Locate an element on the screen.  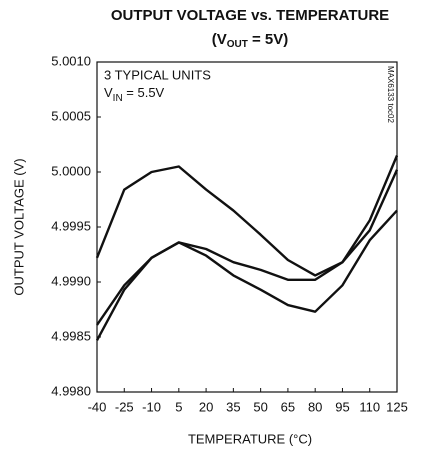
y-tick-label: 5.0010 is located at coordinates (71, 60).